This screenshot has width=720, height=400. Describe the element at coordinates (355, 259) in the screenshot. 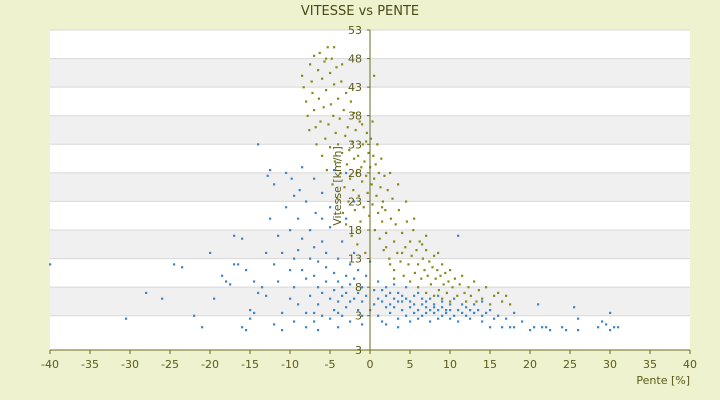

I see `y-tick-label: 13` at that location.